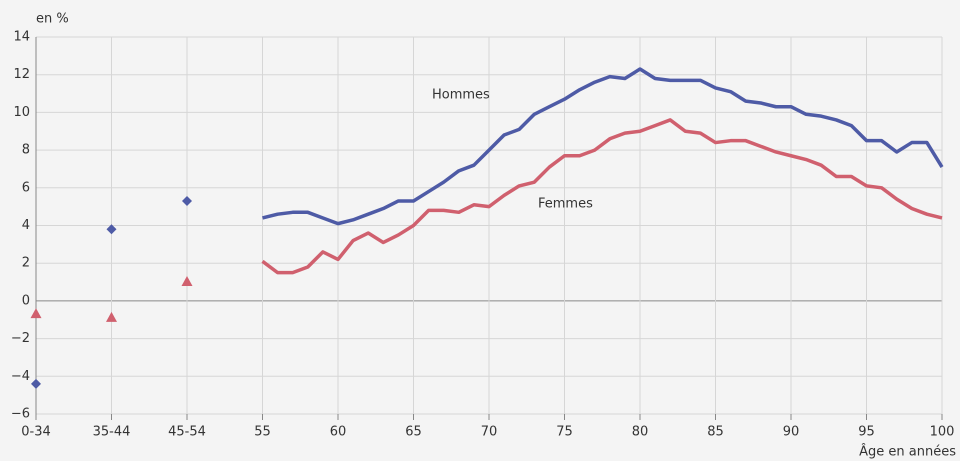  Describe the element at coordinates (21, 74) in the screenshot. I see `y-tick-label: 12` at that location.